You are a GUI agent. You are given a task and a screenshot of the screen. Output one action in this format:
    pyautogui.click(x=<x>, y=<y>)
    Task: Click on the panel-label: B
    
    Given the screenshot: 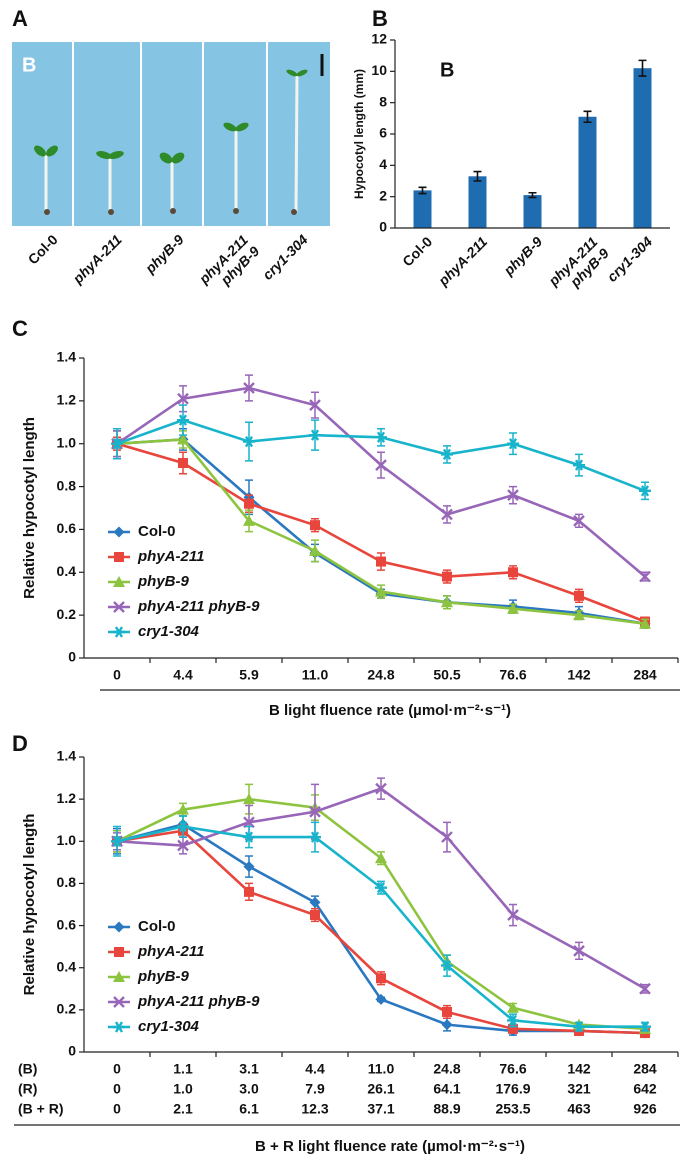 What is the action you would take?
    pyautogui.click(x=380, y=18)
    